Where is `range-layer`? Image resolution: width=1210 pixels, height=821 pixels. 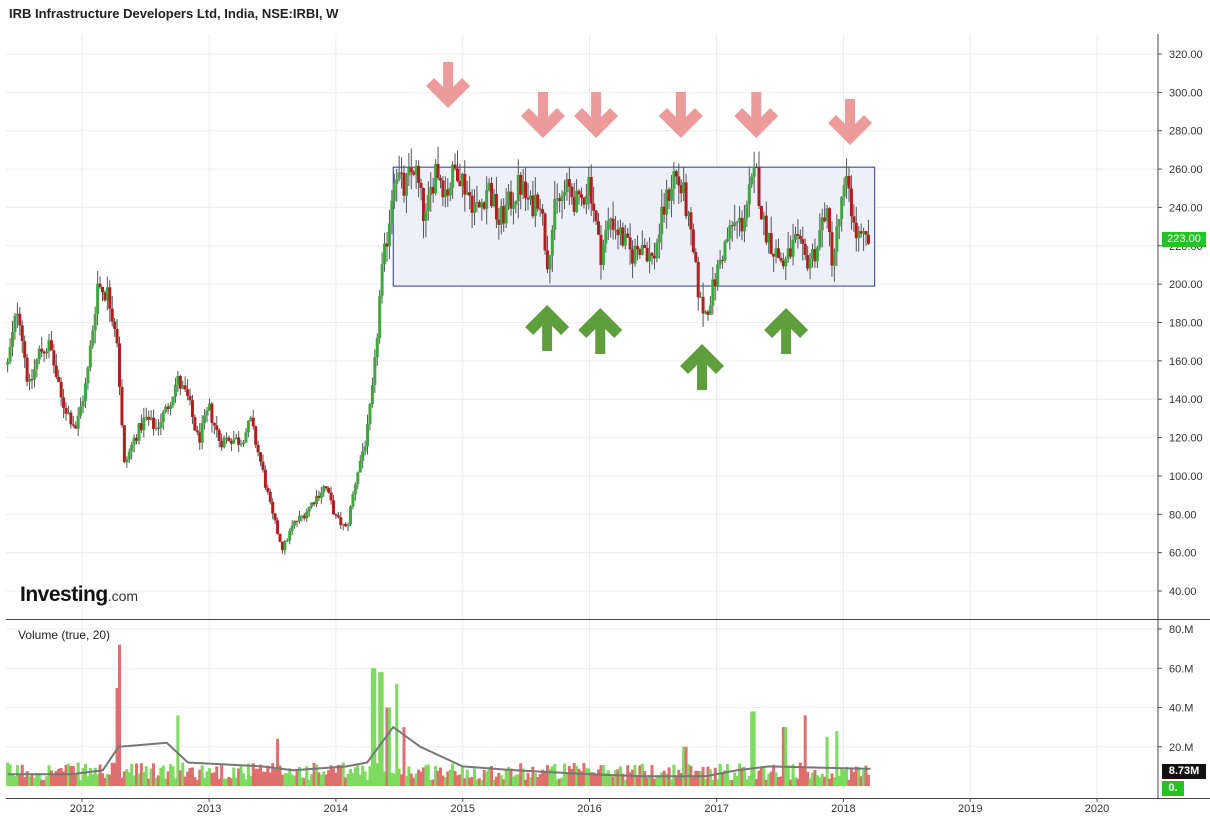 range-layer is located at coordinates (634, 226).